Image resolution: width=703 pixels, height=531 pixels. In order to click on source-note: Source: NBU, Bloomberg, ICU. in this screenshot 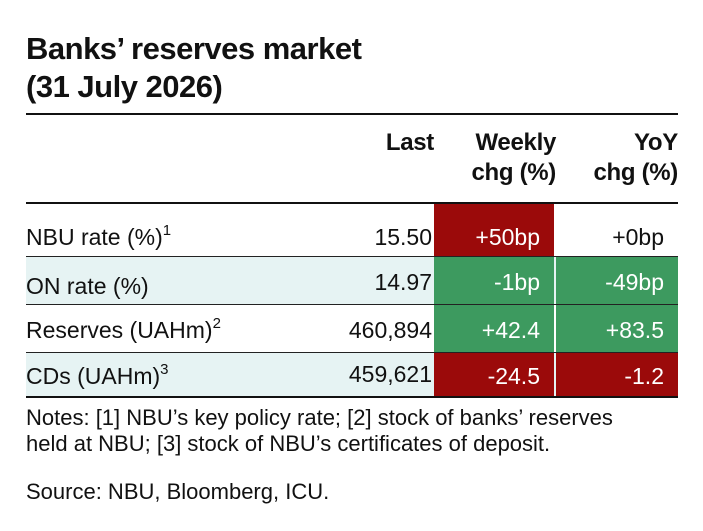, I will do `click(178, 491)`.